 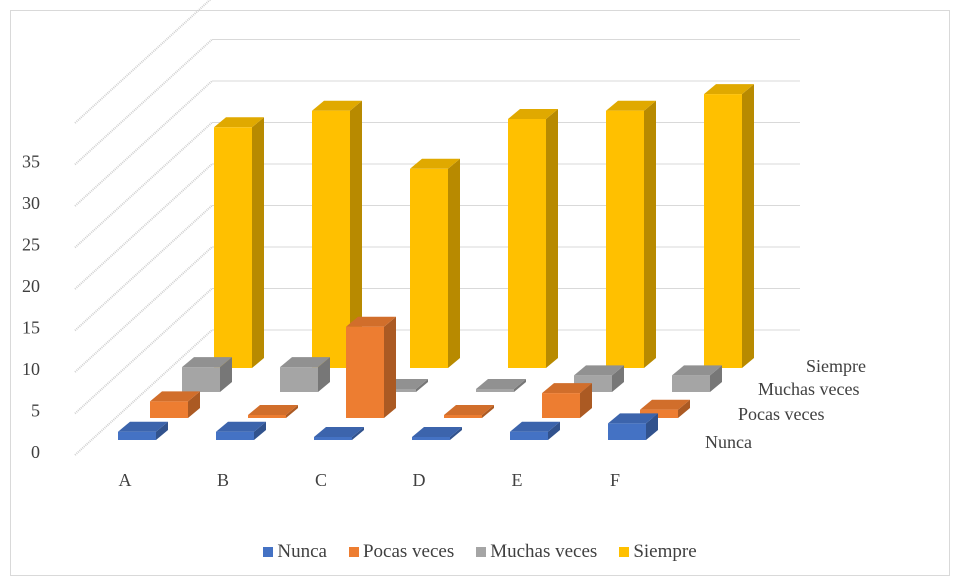 I want to click on legend-item: Nunca, so click(x=295, y=552).